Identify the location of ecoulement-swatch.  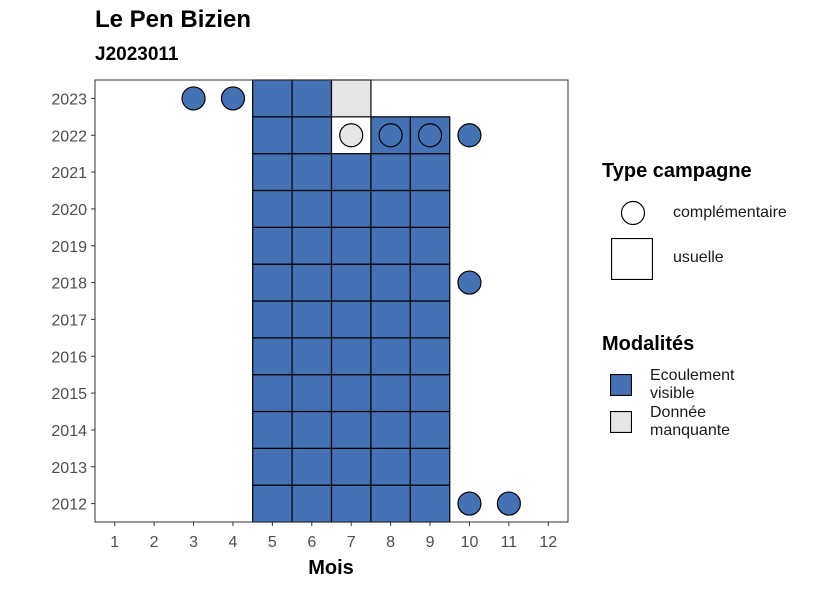
(621, 385).